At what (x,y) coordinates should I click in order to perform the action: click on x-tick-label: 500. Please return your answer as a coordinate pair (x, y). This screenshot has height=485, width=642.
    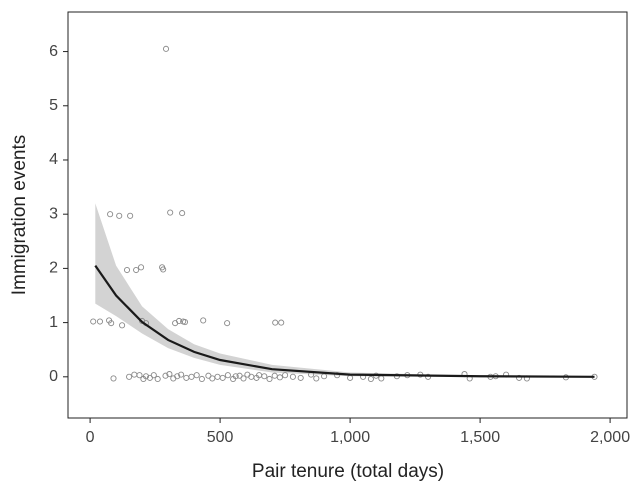
    Looking at the image, I should click on (220, 437).